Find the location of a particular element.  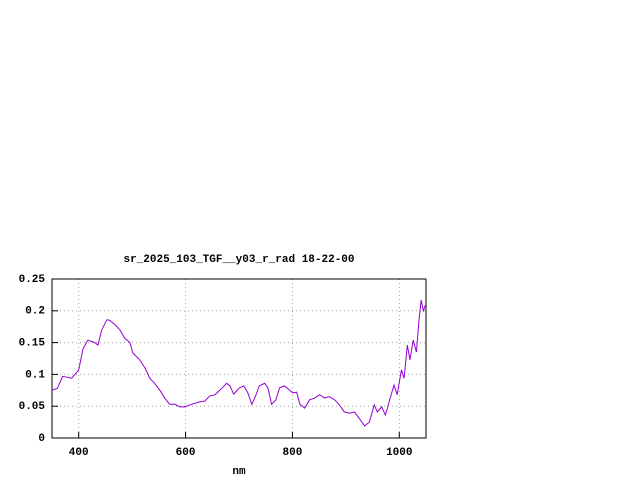

y-tick-label: 0.2 is located at coordinates (35, 312).